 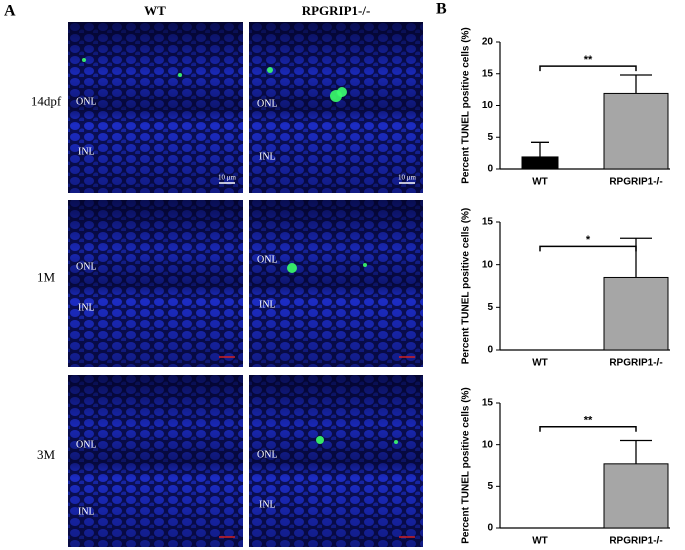 What do you see at coordinates (441, 9) in the screenshot?
I see `panel-label: B` at bounding box center [441, 9].